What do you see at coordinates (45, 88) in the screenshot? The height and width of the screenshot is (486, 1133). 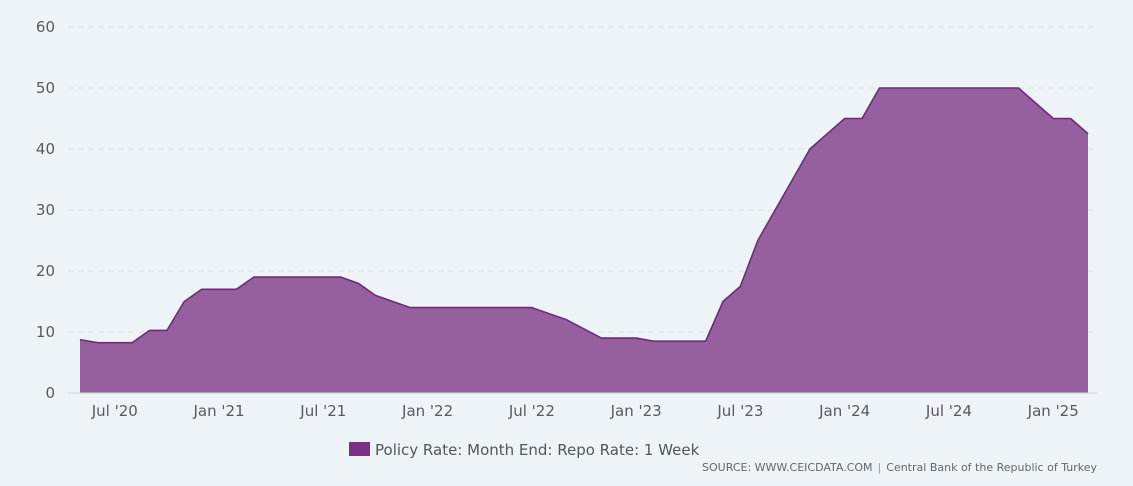 I see `y-tick-label-50: 50` at bounding box center [45, 88].